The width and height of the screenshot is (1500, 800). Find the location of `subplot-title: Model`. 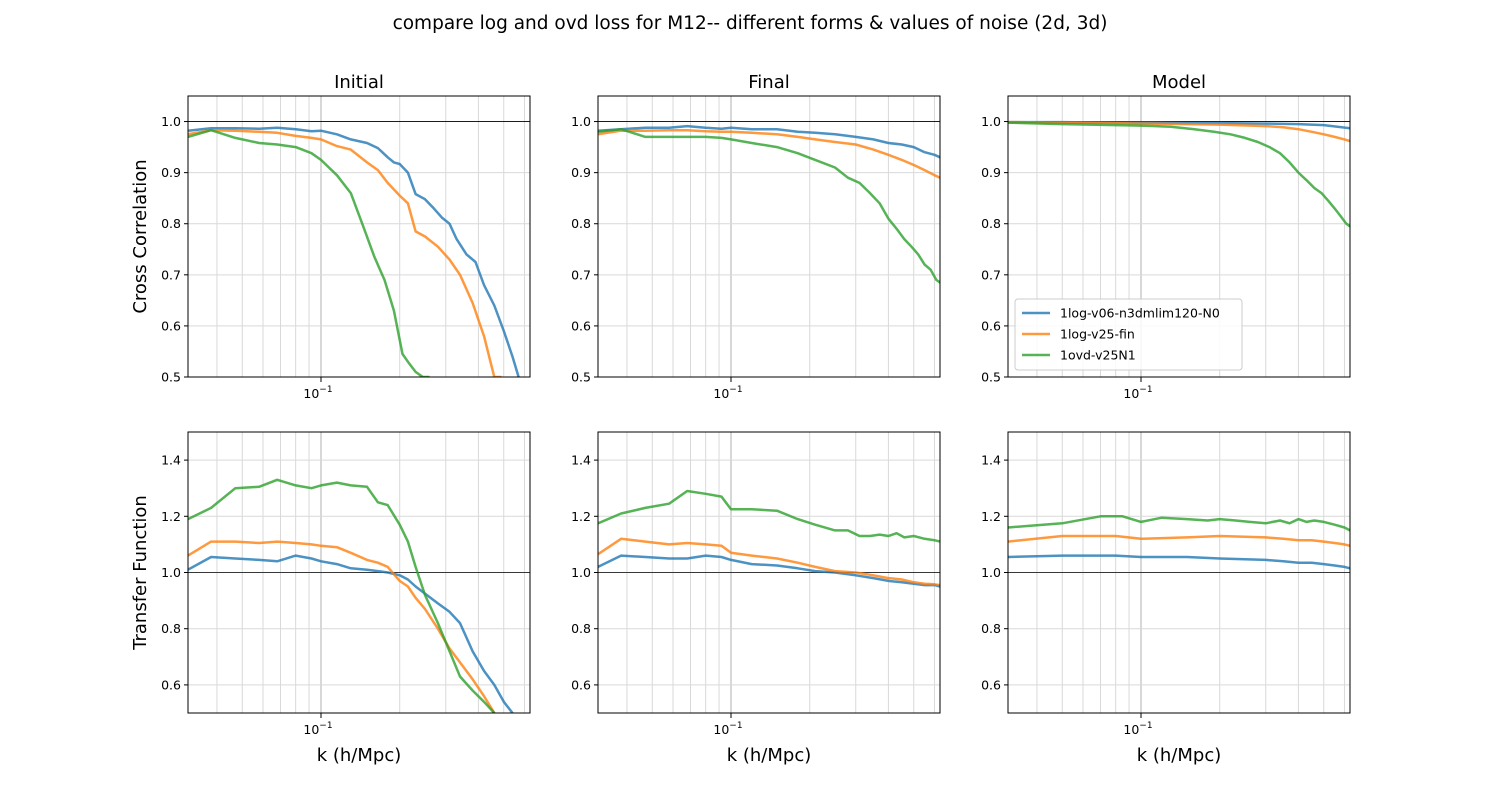

subplot-title: Model is located at coordinates (1179, 82).